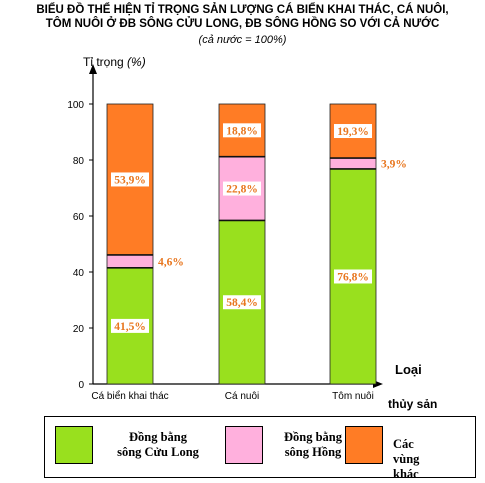 This screenshot has width=485, height=483. Describe the element at coordinates (129, 396) in the screenshot. I see `x-tick-label-ca-bien-khai-thac: Cá biển khai thác` at that location.